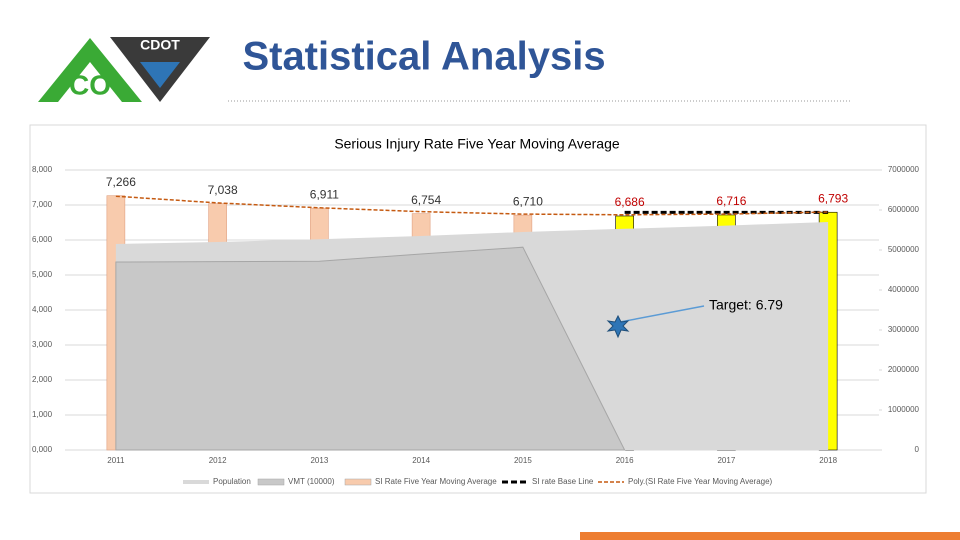 The image size is (960, 540). What do you see at coordinates (42, 169) in the screenshot?
I see `y-tick-label: 8,000` at bounding box center [42, 169].